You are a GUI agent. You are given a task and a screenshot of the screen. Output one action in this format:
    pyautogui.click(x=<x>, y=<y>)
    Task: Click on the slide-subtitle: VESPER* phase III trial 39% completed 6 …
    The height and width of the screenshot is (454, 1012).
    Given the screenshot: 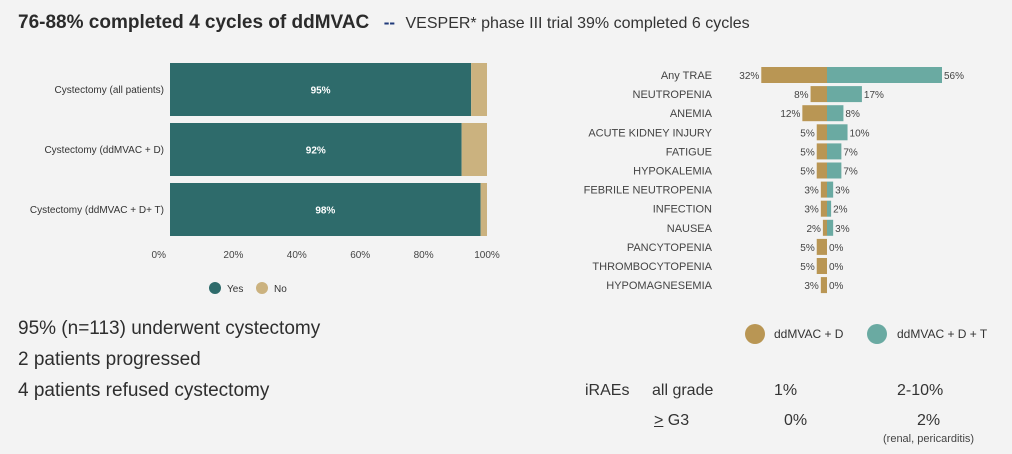 What is the action you would take?
    pyautogui.click(x=577, y=23)
    